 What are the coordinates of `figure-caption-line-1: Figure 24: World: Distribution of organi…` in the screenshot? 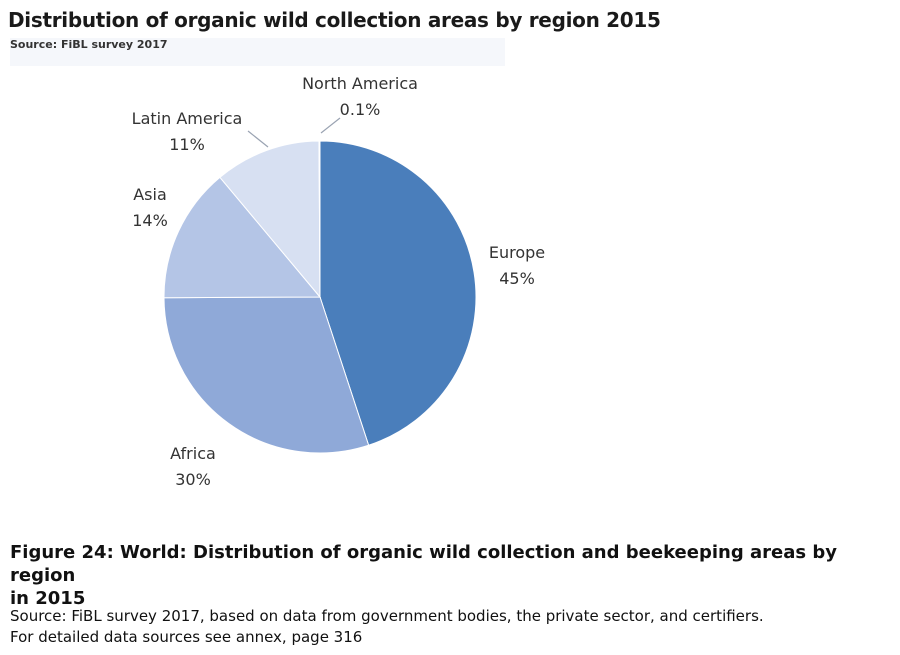 It's located at (423, 564).